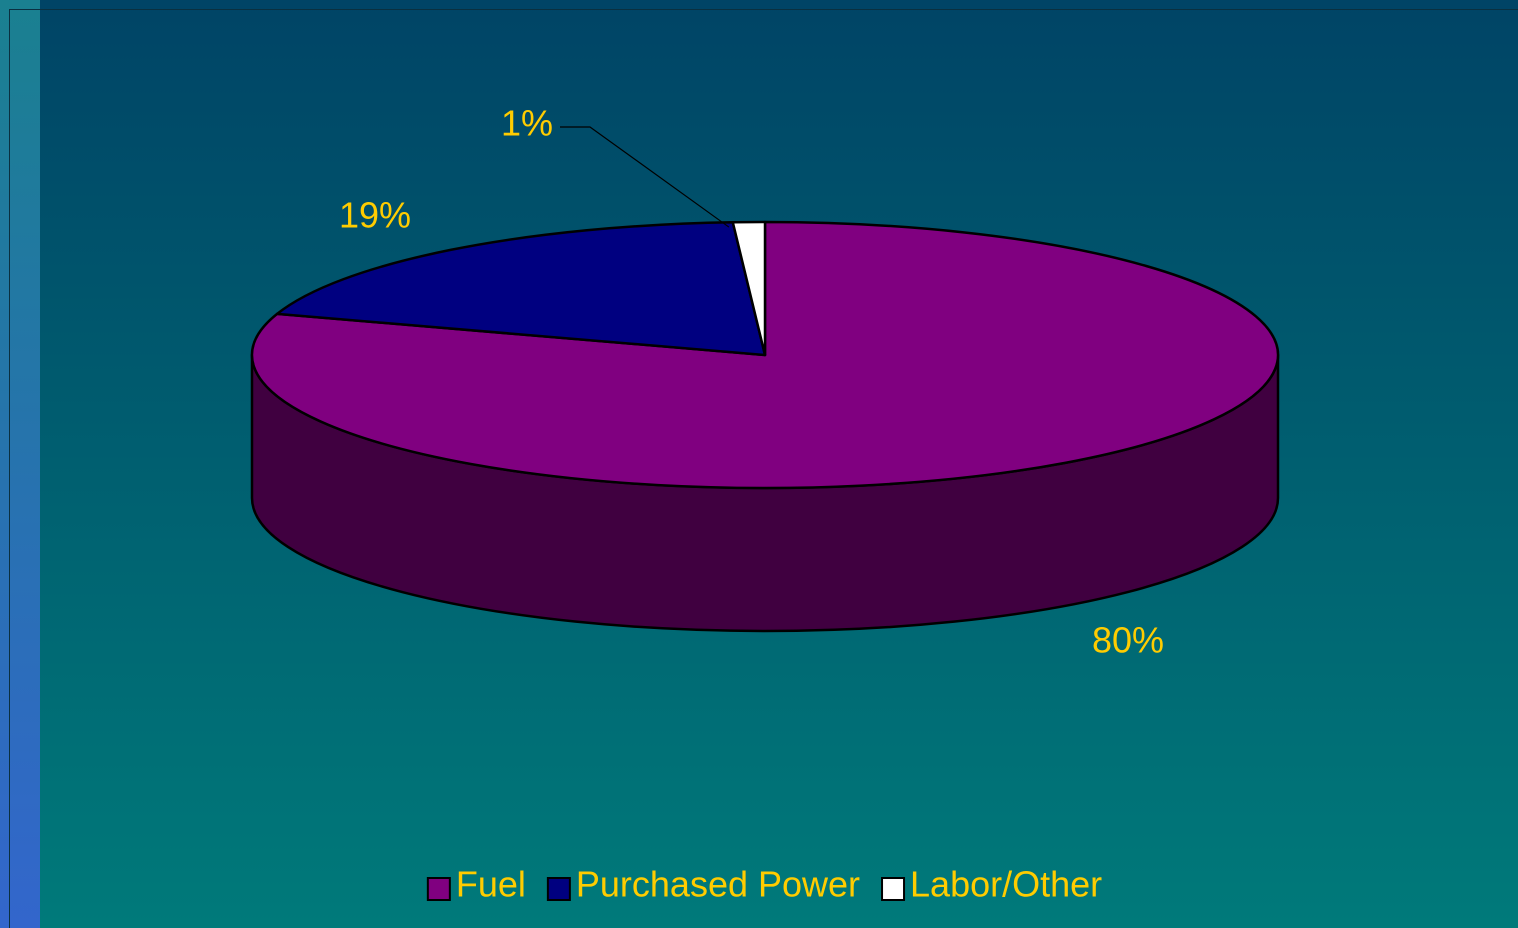 The height and width of the screenshot is (928, 1518). I want to click on data-label: 19%, so click(375, 215).